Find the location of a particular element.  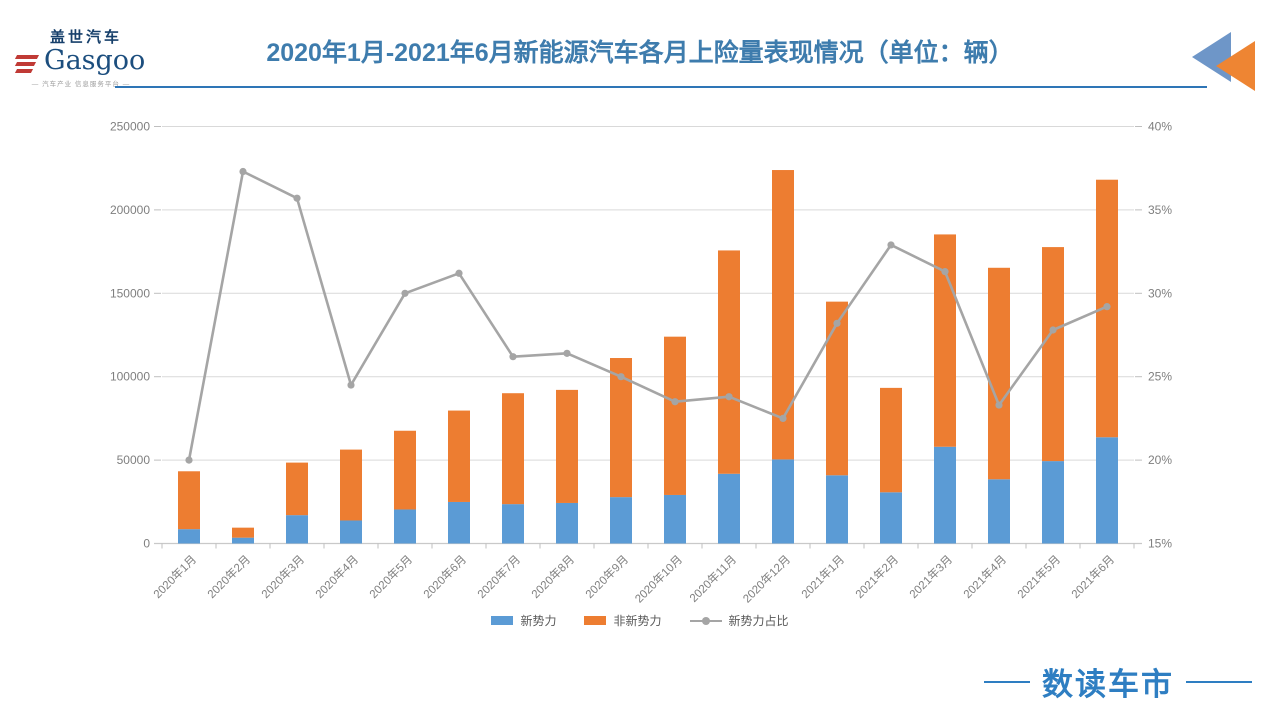

legend-item-new-forces: 新势力 is located at coordinates (523, 620).